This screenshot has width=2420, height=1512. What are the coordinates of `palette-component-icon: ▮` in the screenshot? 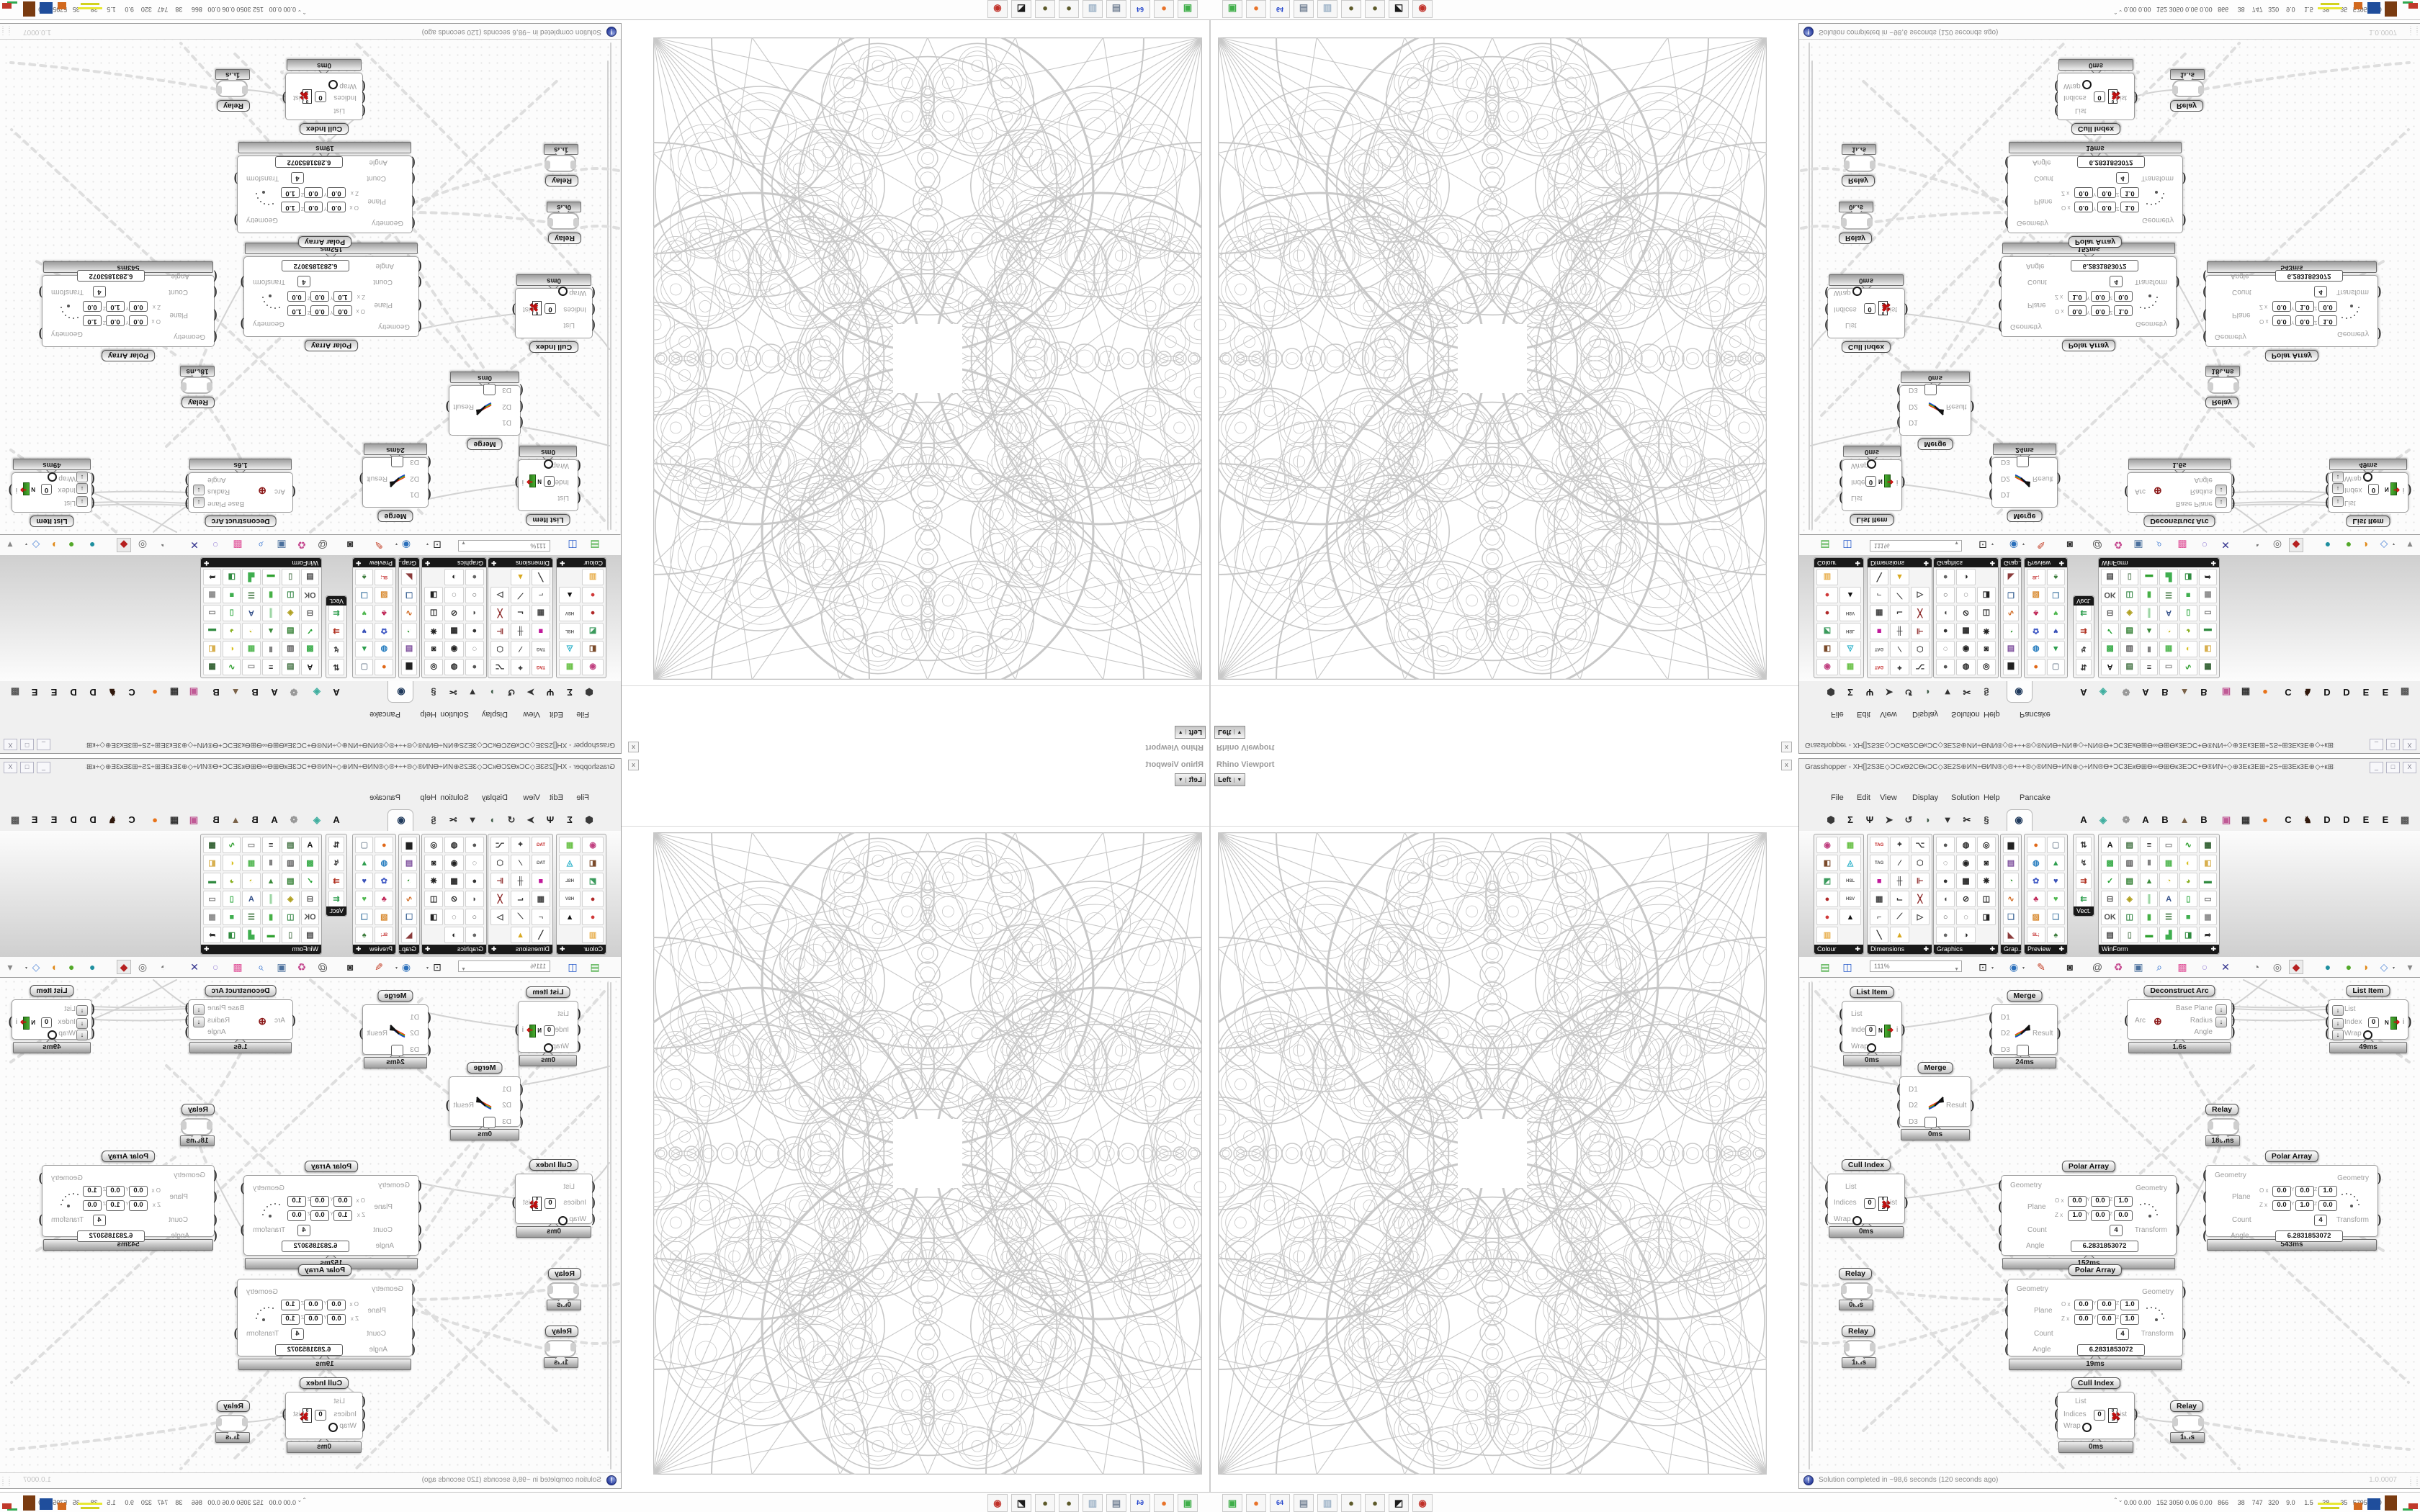 It's located at (270, 917).